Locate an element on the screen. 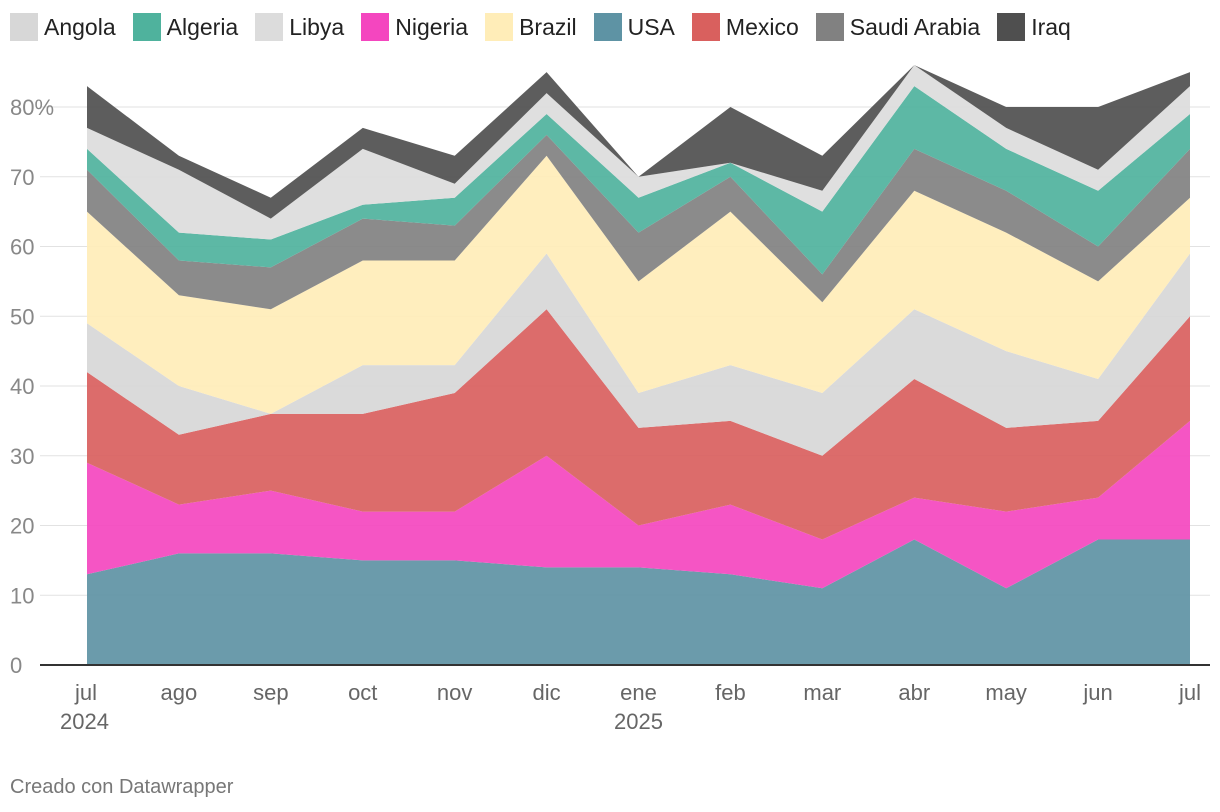  legend-item-iraq: Iraq is located at coordinates (1034, 27).